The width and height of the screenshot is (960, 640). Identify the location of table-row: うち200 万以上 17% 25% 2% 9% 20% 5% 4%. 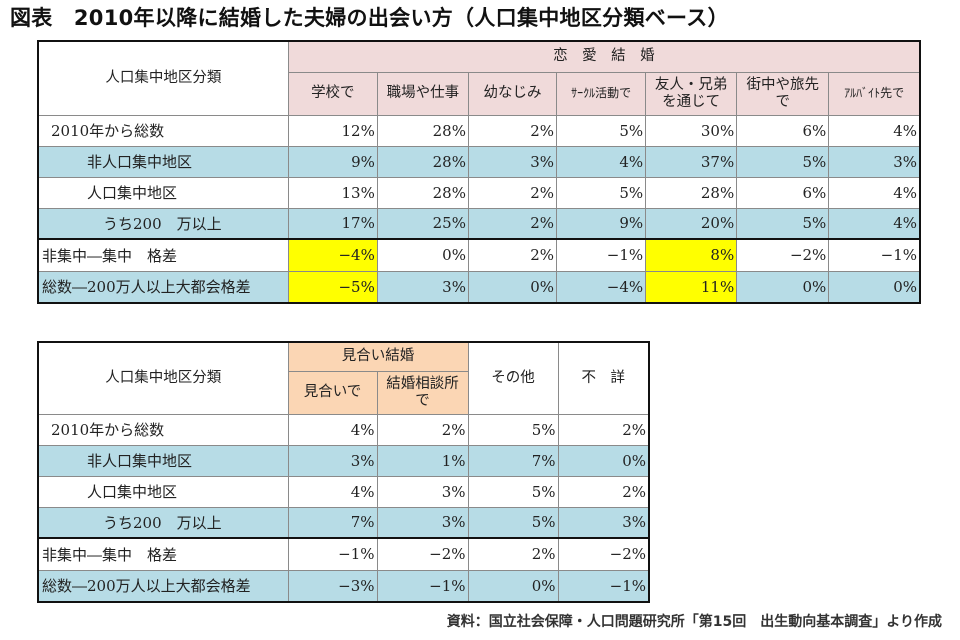
(479, 223).